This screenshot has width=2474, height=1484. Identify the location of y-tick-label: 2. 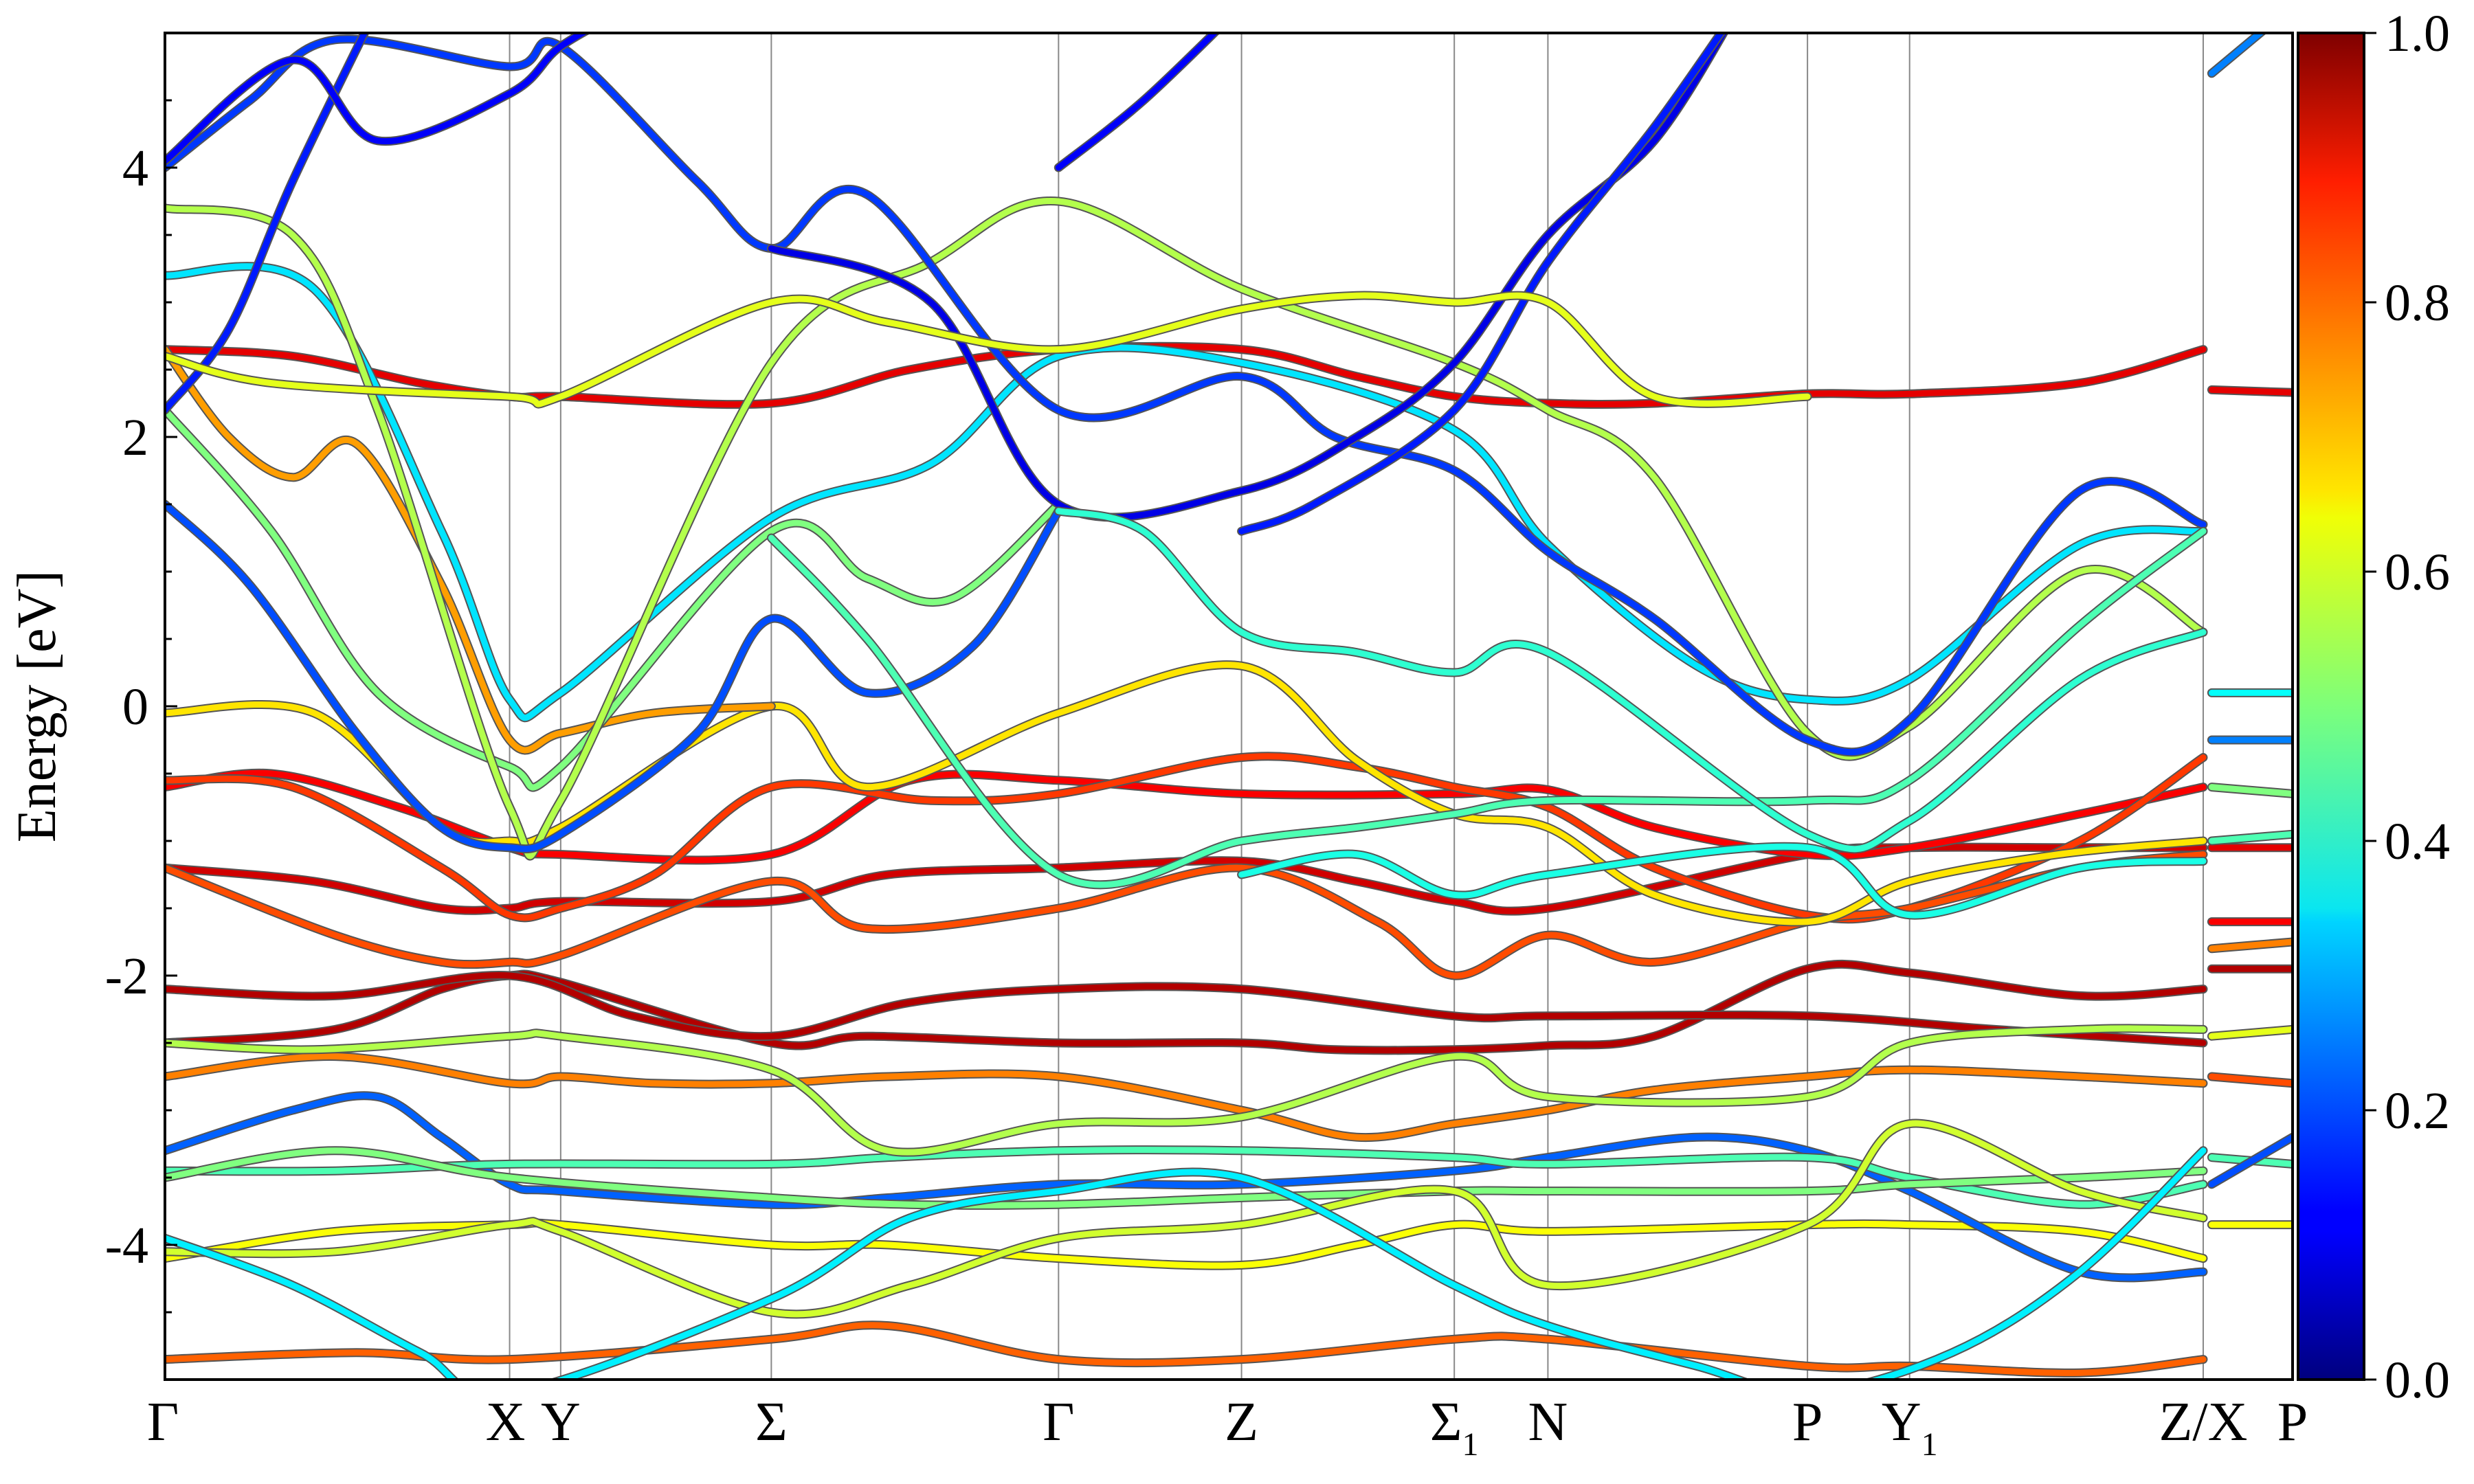
(135, 437).